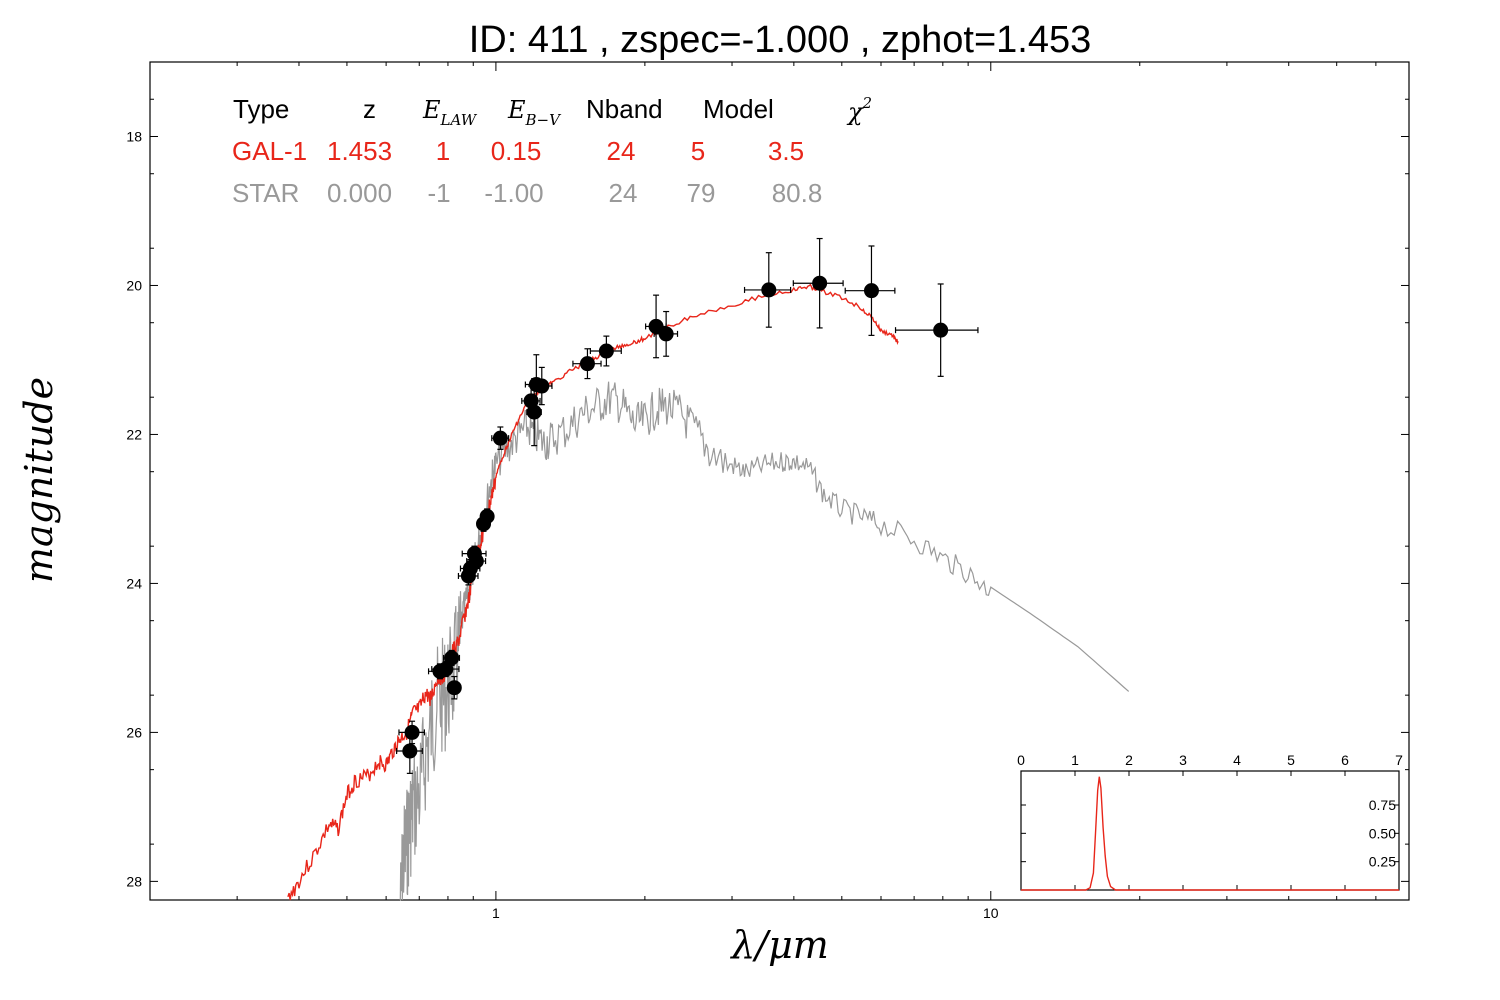 The height and width of the screenshot is (1000, 1500). I want to click on star-type: STAR, so click(265, 193).